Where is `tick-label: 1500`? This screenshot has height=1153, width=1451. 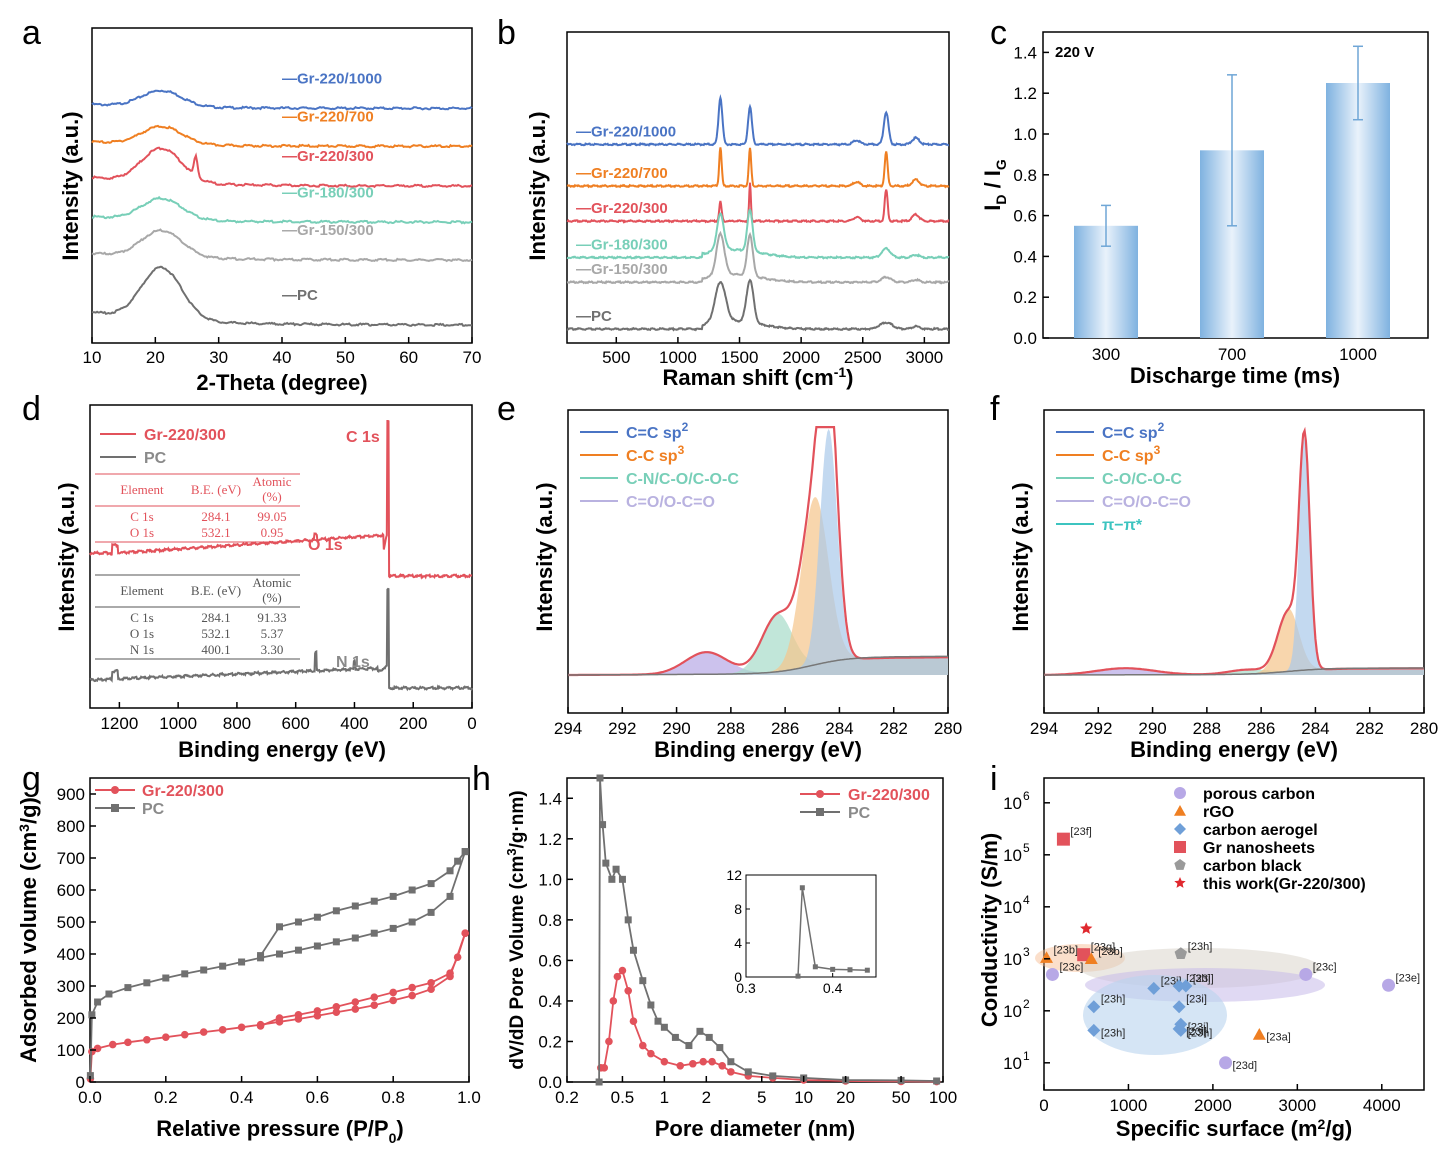 tick-label: 1500 is located at coordinates (740, 357).